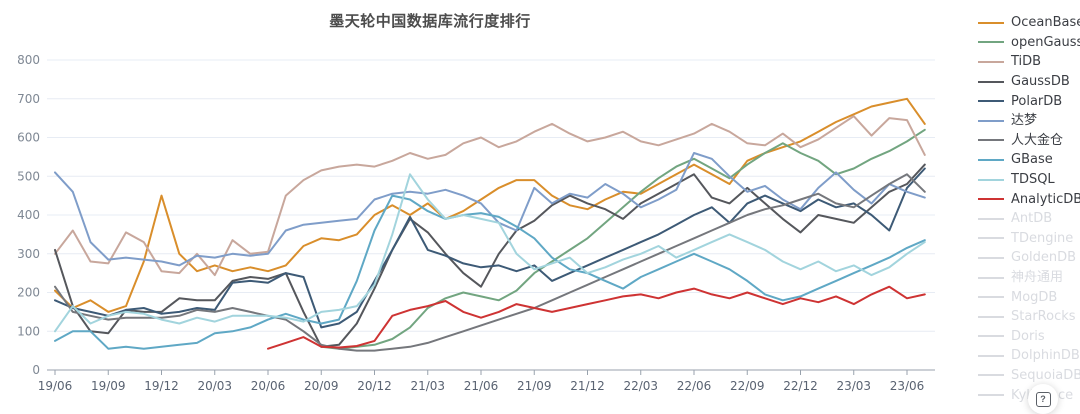 This screenshot has height=414, width=1080. I want to click on legend-label: 人大金仓, so click(1037, 140).